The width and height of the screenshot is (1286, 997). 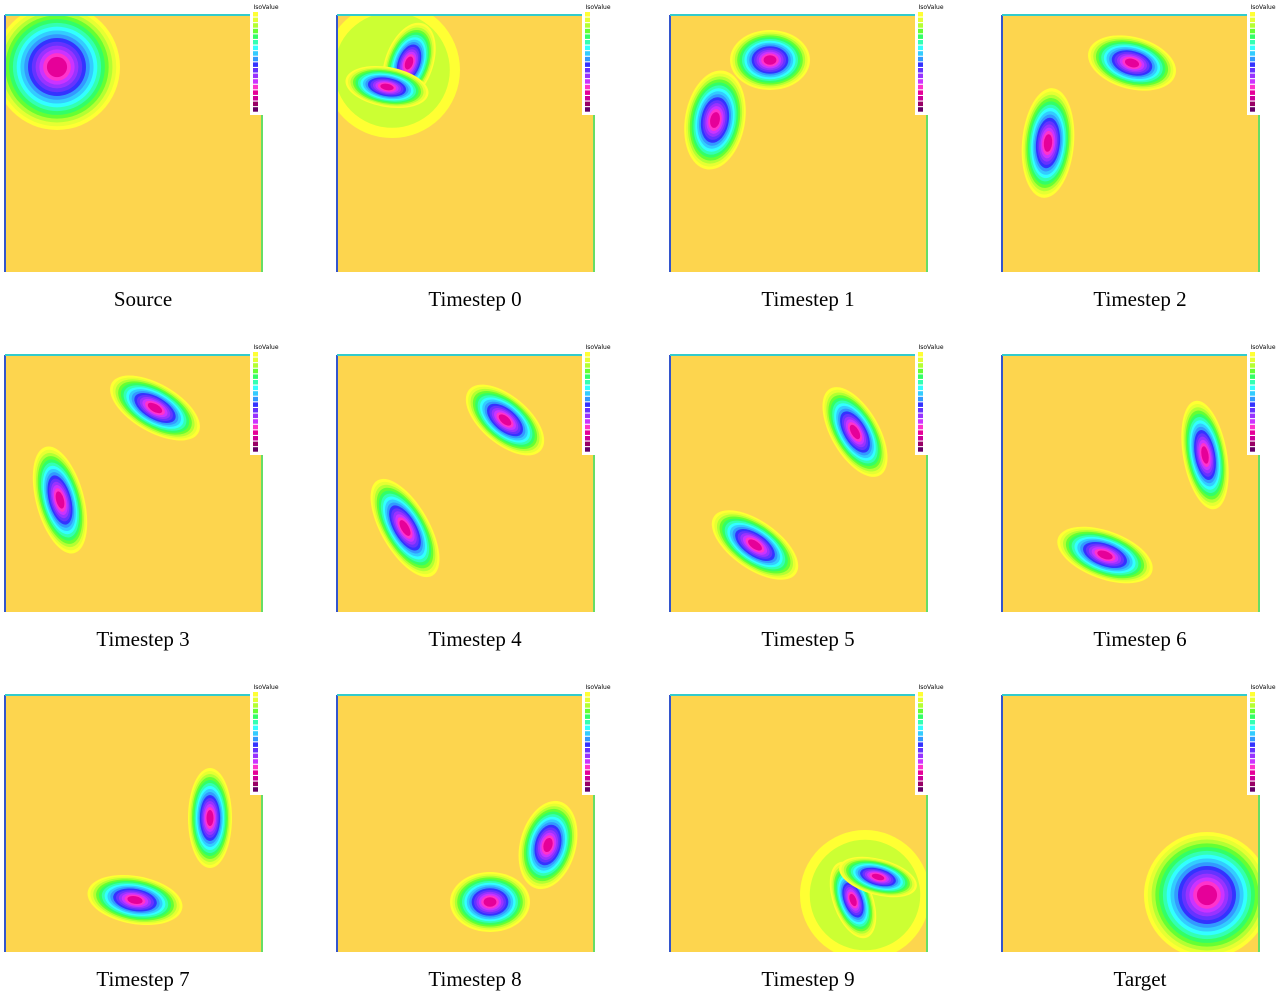 What do you see at coordinates (142, 979) in the screenshot?
I see `caption: Timestep 7` at bounding box center [142, 979].